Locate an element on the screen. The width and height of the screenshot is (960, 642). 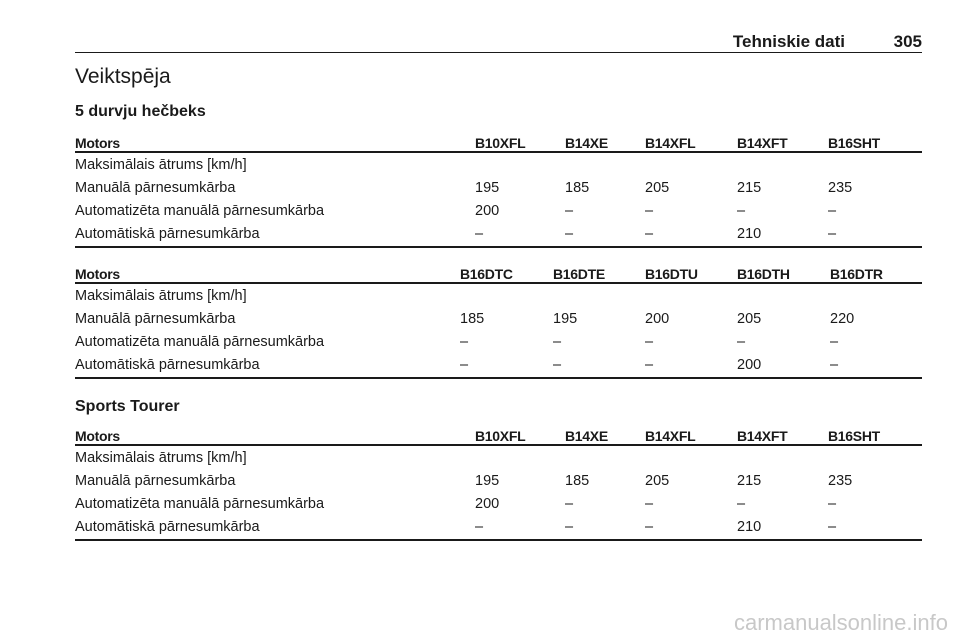
table-header-cell: B16DTC is located at coordinates (486, 274).